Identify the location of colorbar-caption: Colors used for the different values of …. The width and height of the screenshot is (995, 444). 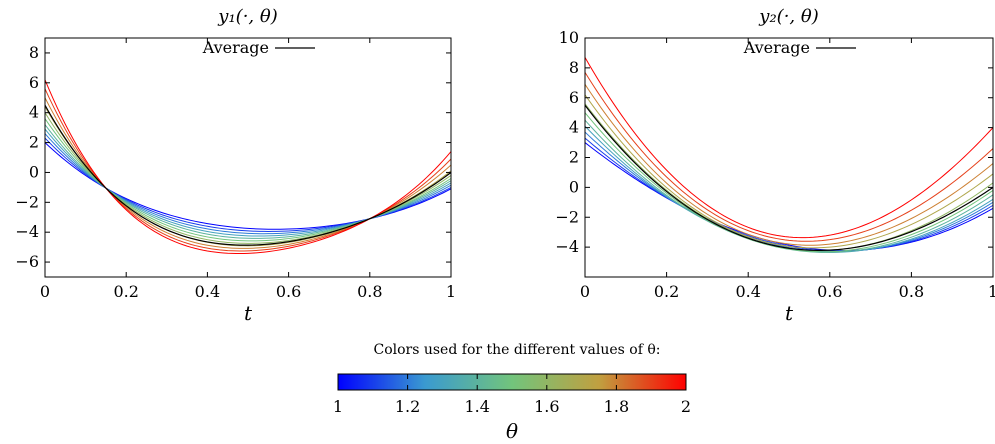
(516, 350).